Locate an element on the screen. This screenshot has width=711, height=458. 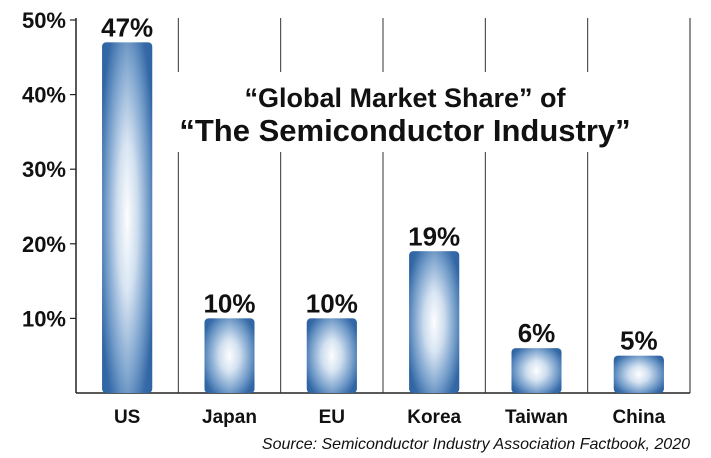
y-tick-label: 20% is located at coordinates (44, 244).